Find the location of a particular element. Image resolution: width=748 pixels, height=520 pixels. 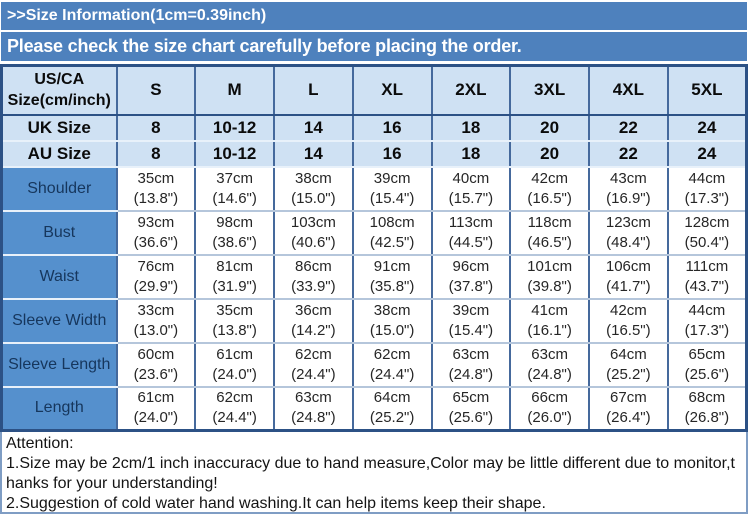

measurement-value-cell: 118cm (46.5") is located at coordinates (549, 233).